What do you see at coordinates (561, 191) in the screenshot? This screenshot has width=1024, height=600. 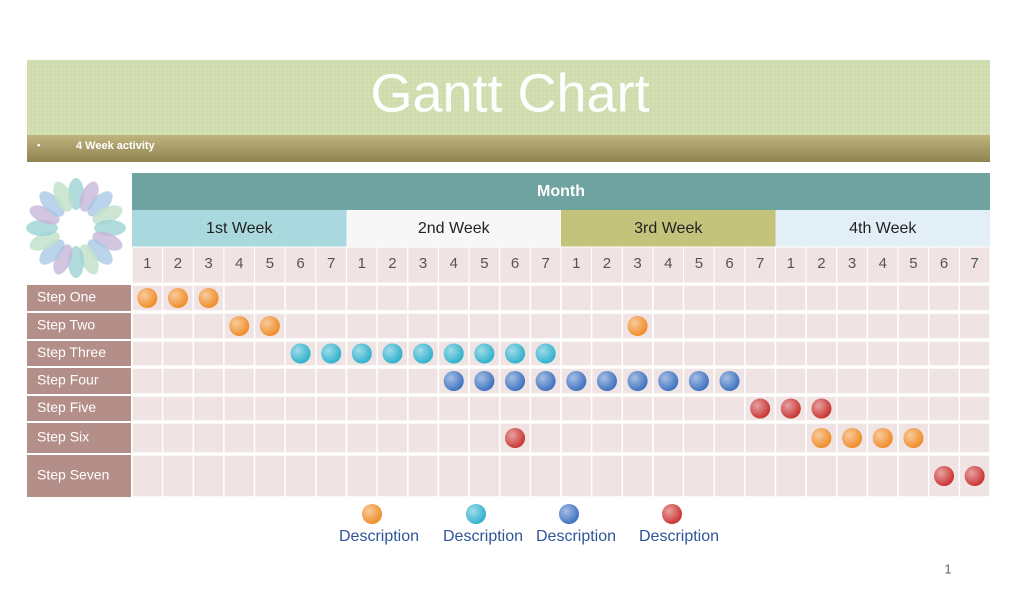 I see `month-label: Month` at bounding box center [561, 191].